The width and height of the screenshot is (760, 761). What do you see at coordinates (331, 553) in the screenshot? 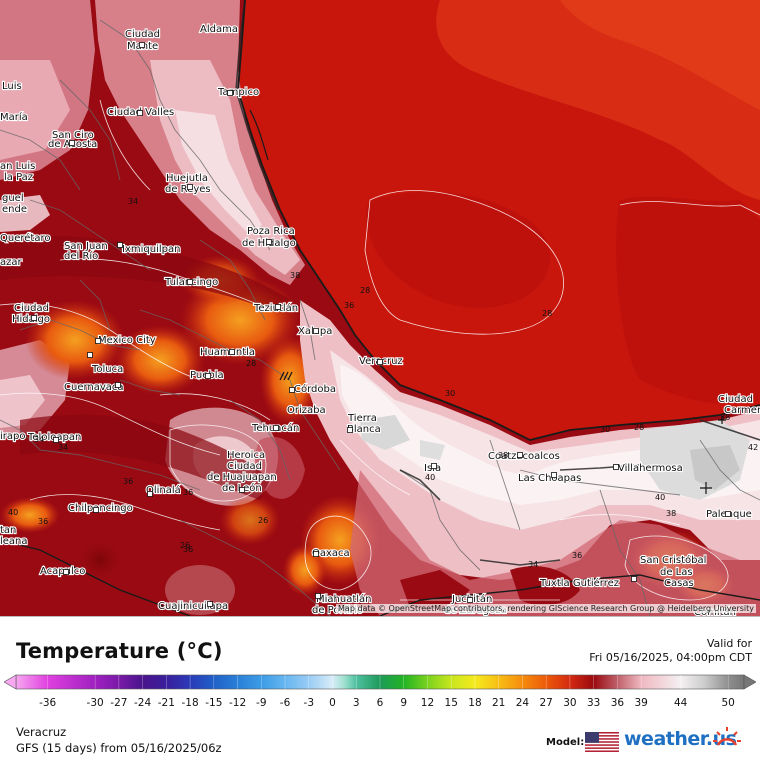
I see `city-label: Oaxaca` at bounding box center [331, 553].